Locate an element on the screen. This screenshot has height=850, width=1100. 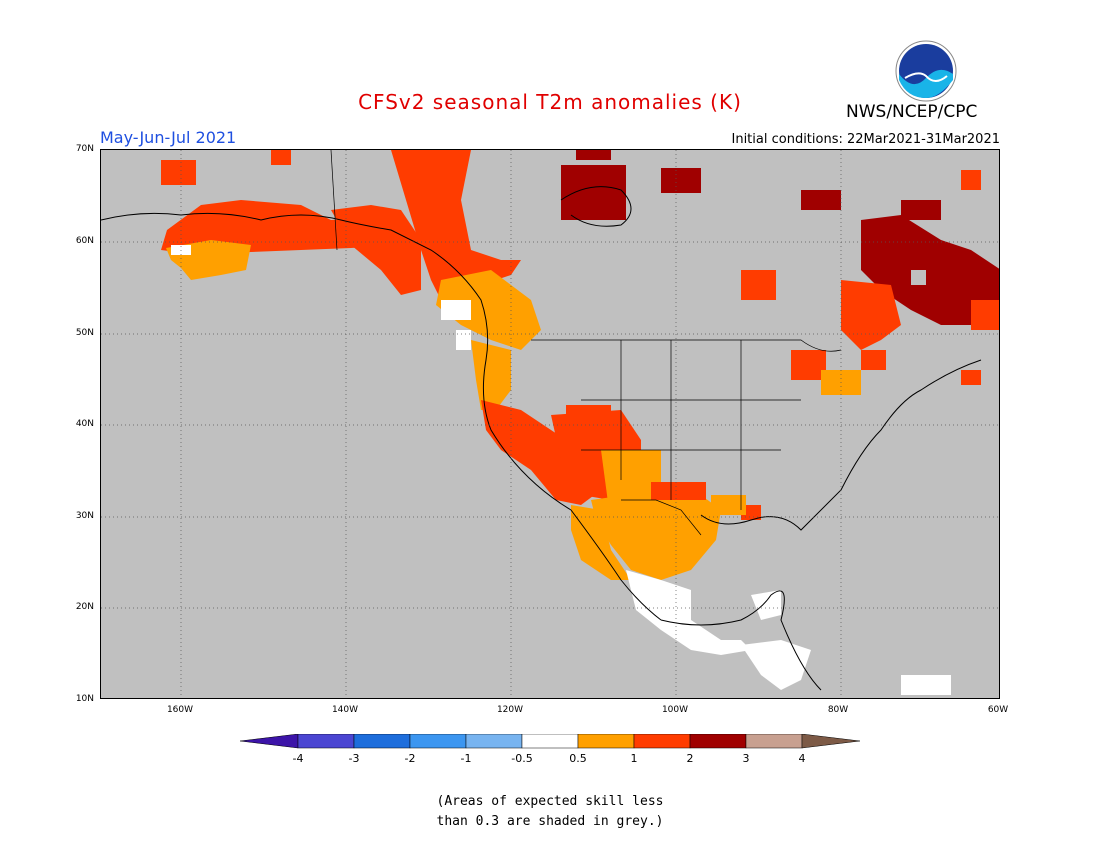
lon-label-100w: 100W is located at coordinates (675, 710).